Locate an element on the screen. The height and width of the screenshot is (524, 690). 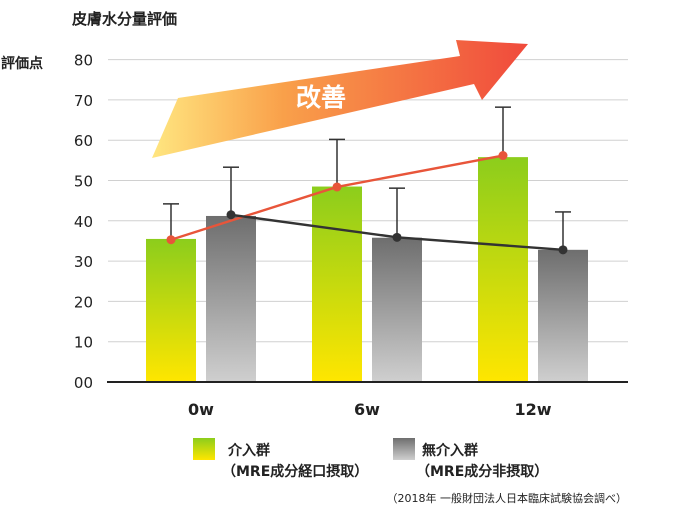
trend-lines is located at coordinates (367, 203).